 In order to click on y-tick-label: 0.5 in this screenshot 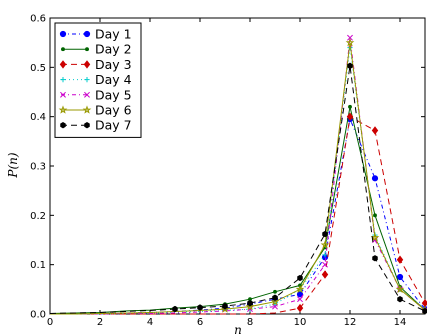, I will do `click(38, 68)`.